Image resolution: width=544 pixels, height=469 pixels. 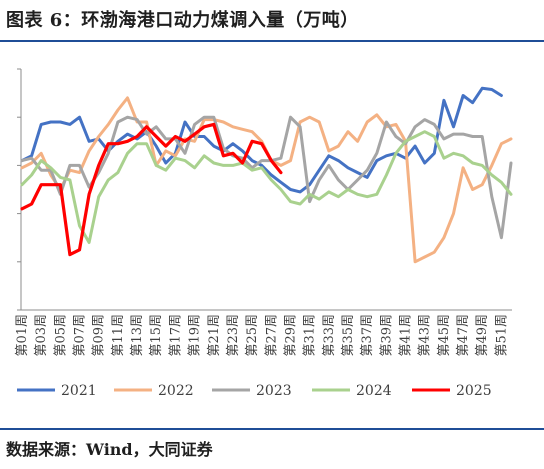 What do you see at coordinates (501, 335) in the screenshot?
I see `x-tick-label: 第51周` at bounding box center [501, 335].